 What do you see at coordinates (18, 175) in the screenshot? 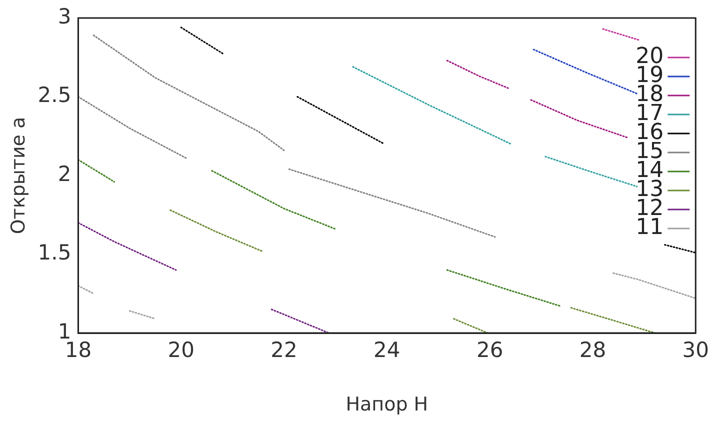
I see `y-axis-title: Открытие a` at bounding box center [18, 175].